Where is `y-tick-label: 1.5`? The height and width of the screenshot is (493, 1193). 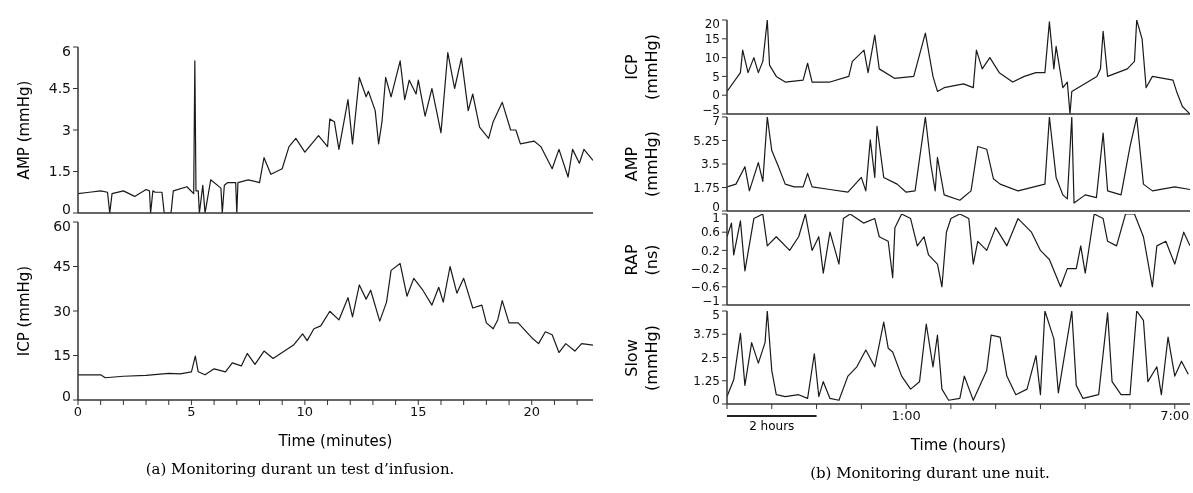
y-tick-label: 1.5 is located at coordinates (59, 171).